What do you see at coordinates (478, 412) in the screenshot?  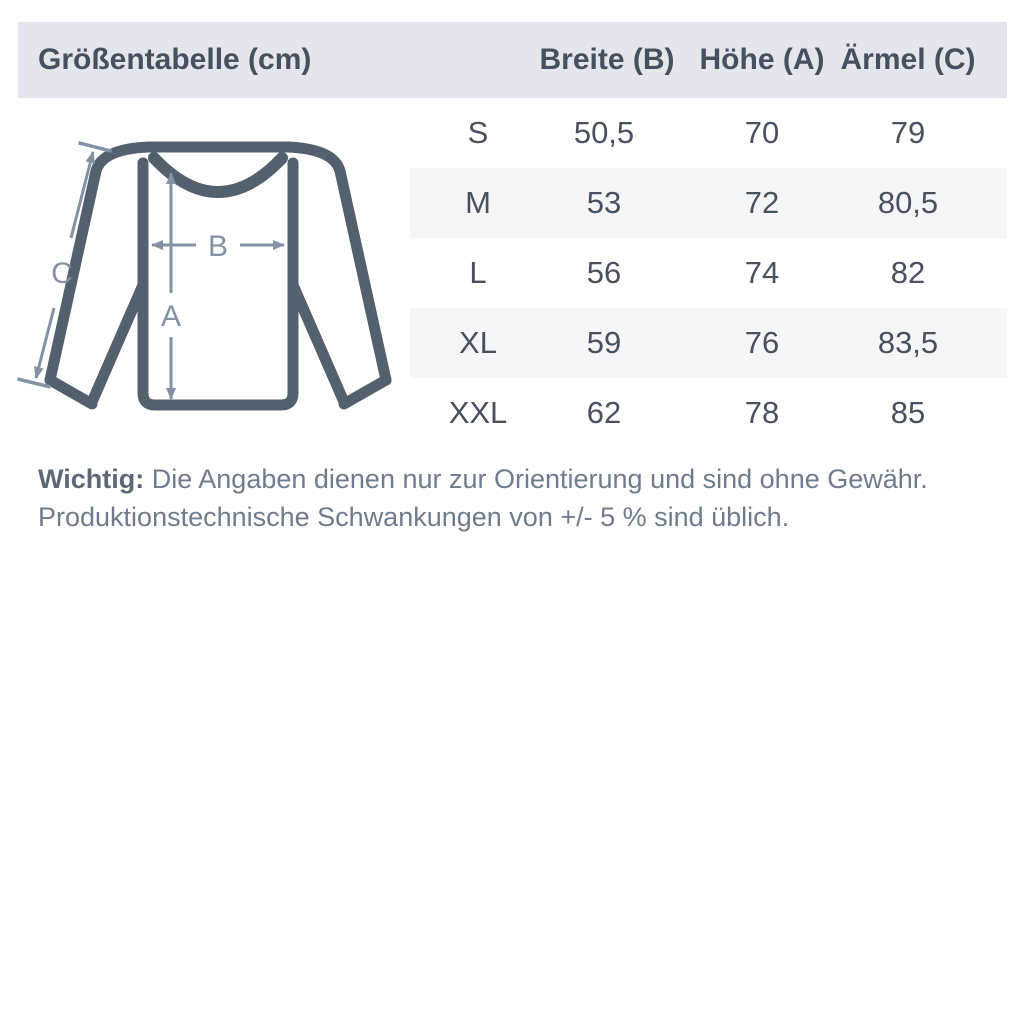 I see `size-cell: XXL` at bounding box center [478, 412].